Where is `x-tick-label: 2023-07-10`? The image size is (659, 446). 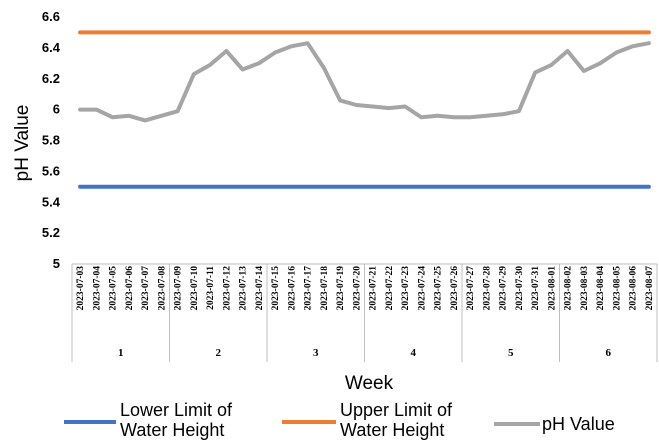
x-tick-label: 2023-07-10 is located at coordinates (195, 288).